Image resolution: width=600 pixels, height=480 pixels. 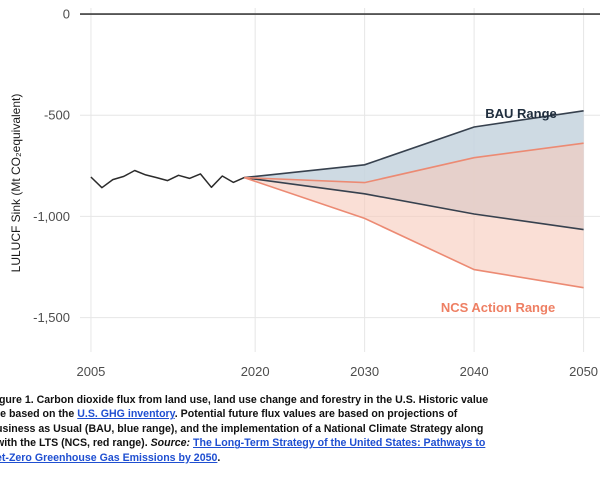 I want to click on caption-link: U.S. GHG inventory, so click(x=126, y=414).